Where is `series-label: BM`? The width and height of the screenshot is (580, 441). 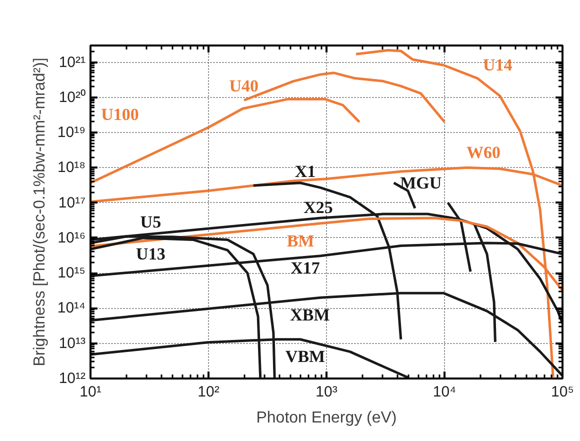
series-label: BM is located at coordinates (300, 240).